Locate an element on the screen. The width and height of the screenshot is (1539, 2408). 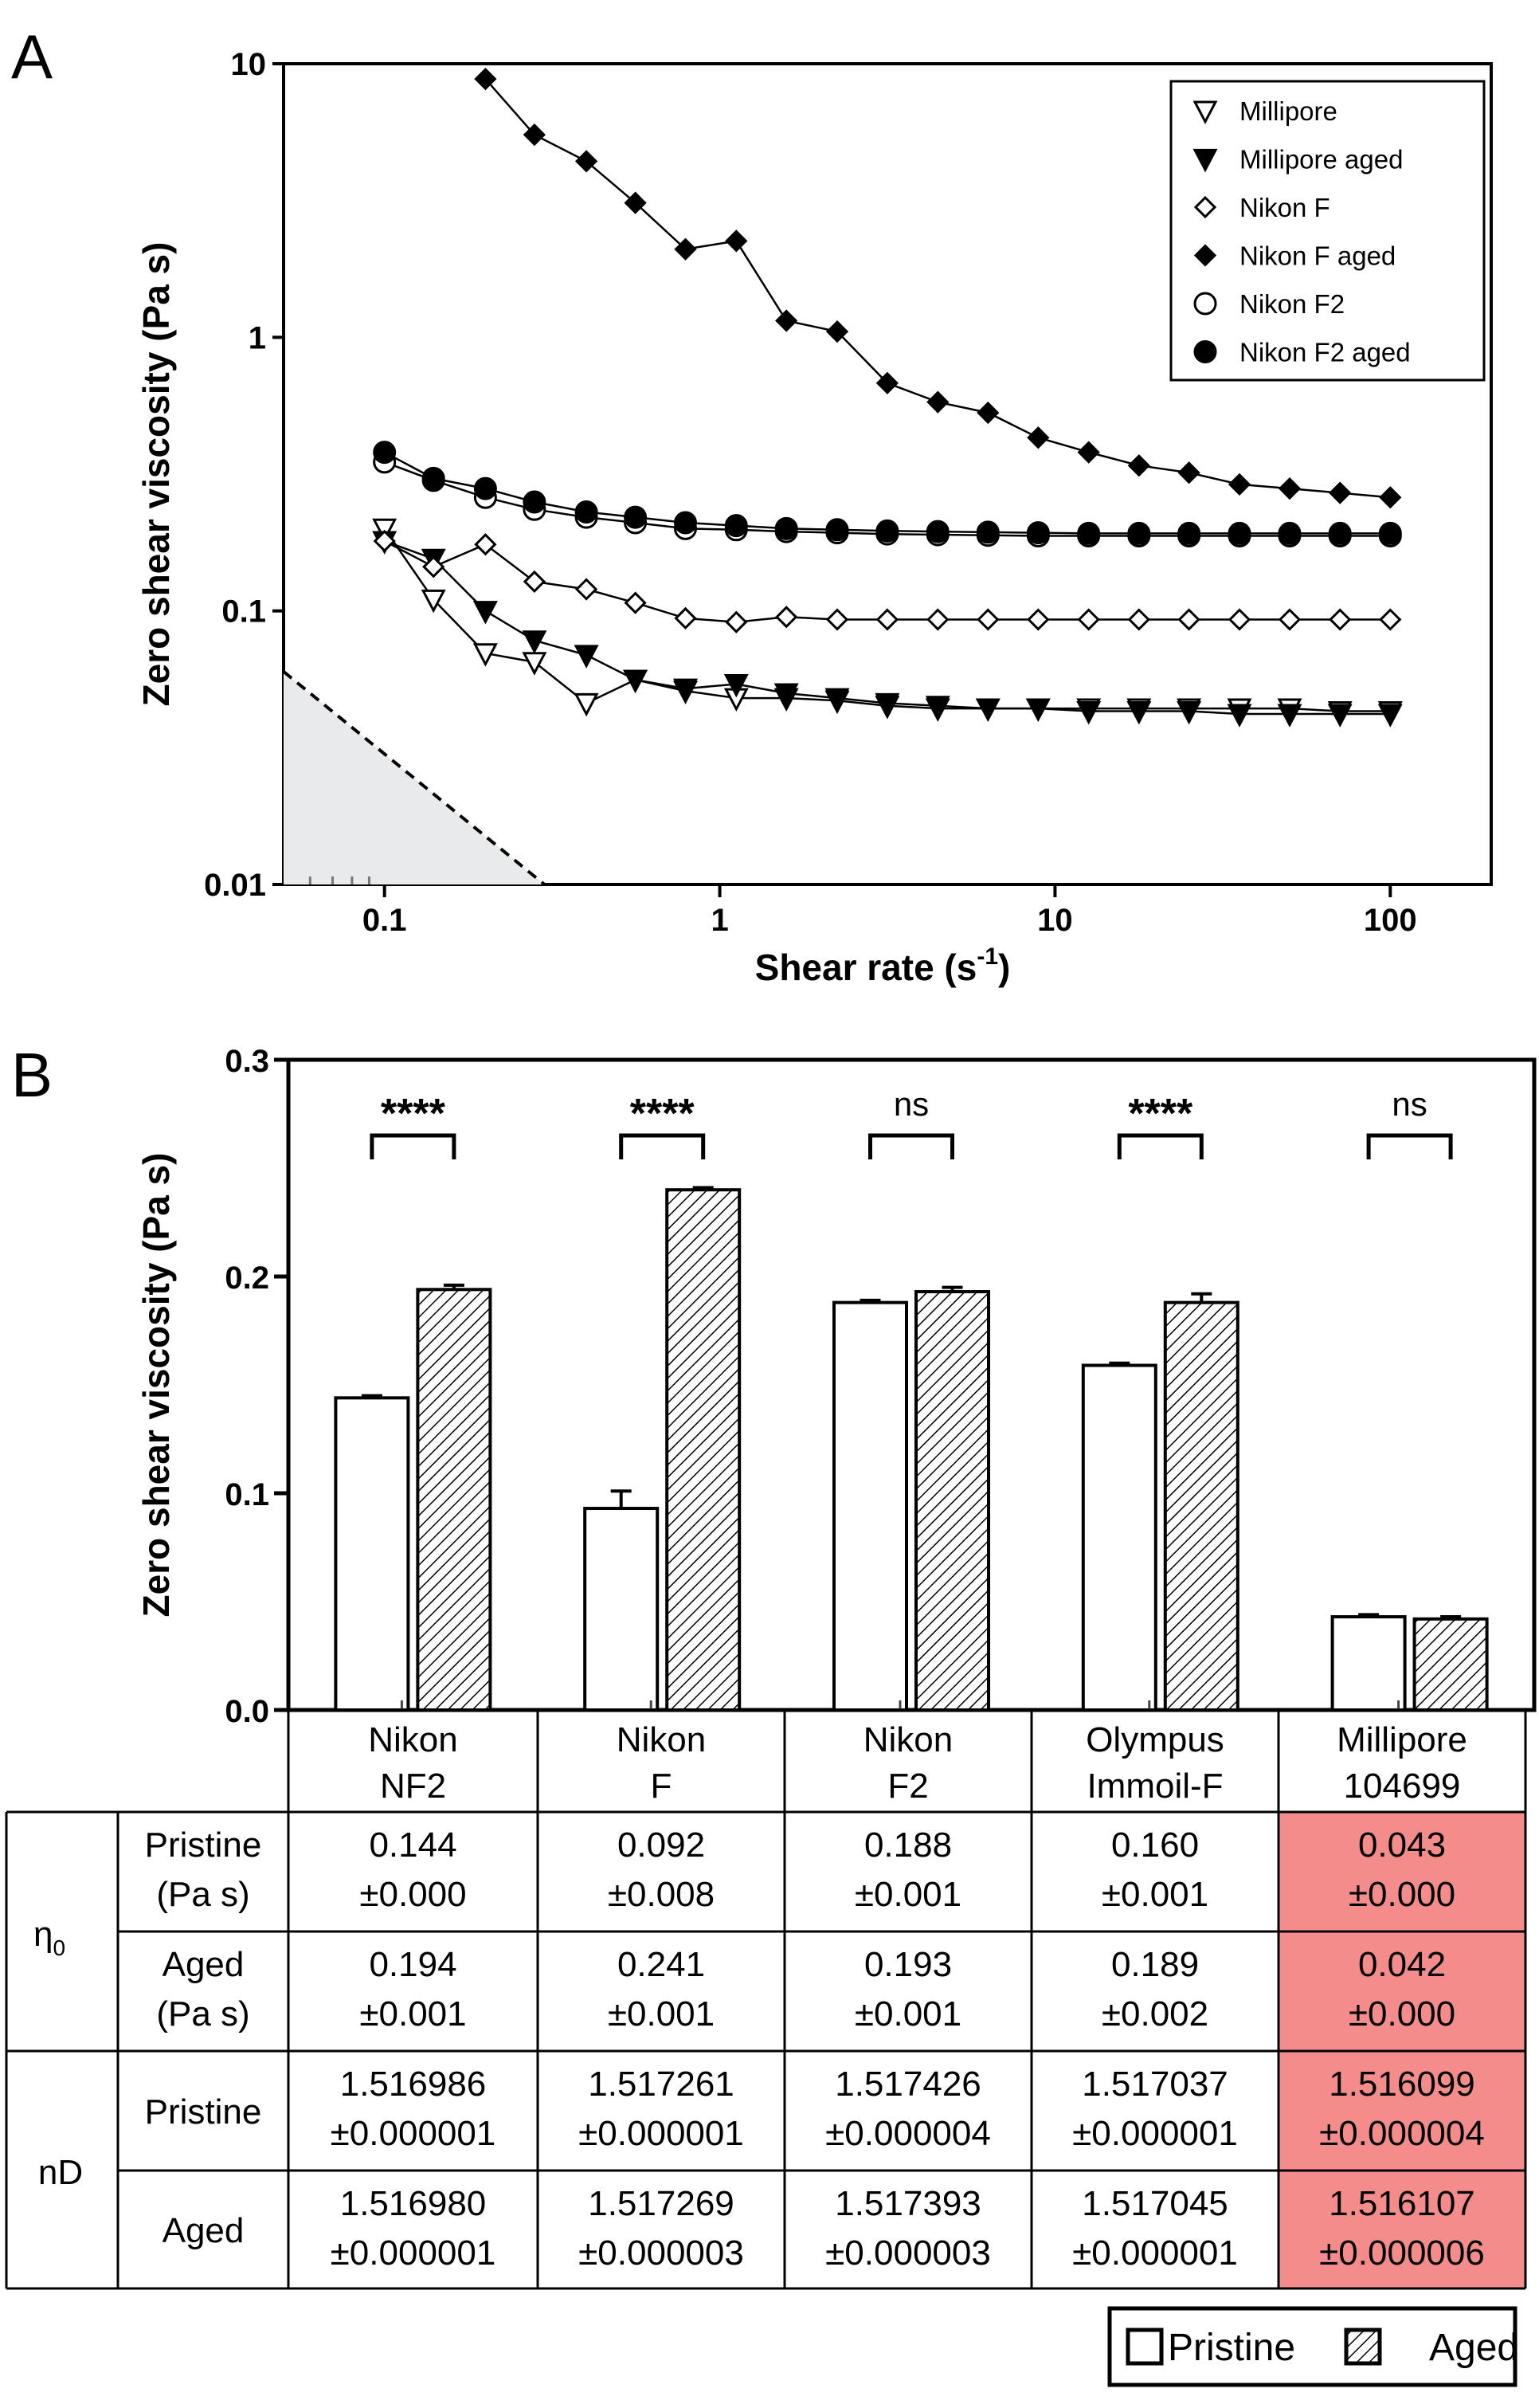
cell-error: ±0.000006 is located at coordinates (1402, 2253).